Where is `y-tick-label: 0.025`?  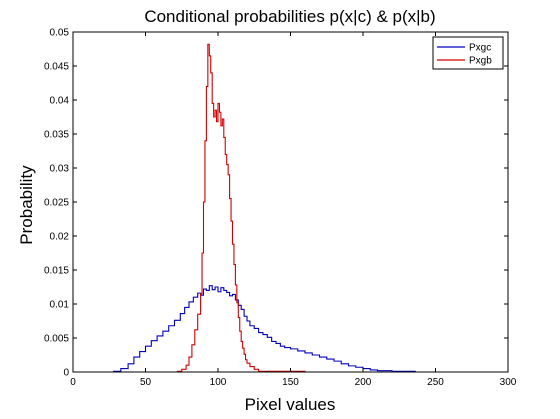
y-tick-label: 0.025 is located at coordinates (56, 203).